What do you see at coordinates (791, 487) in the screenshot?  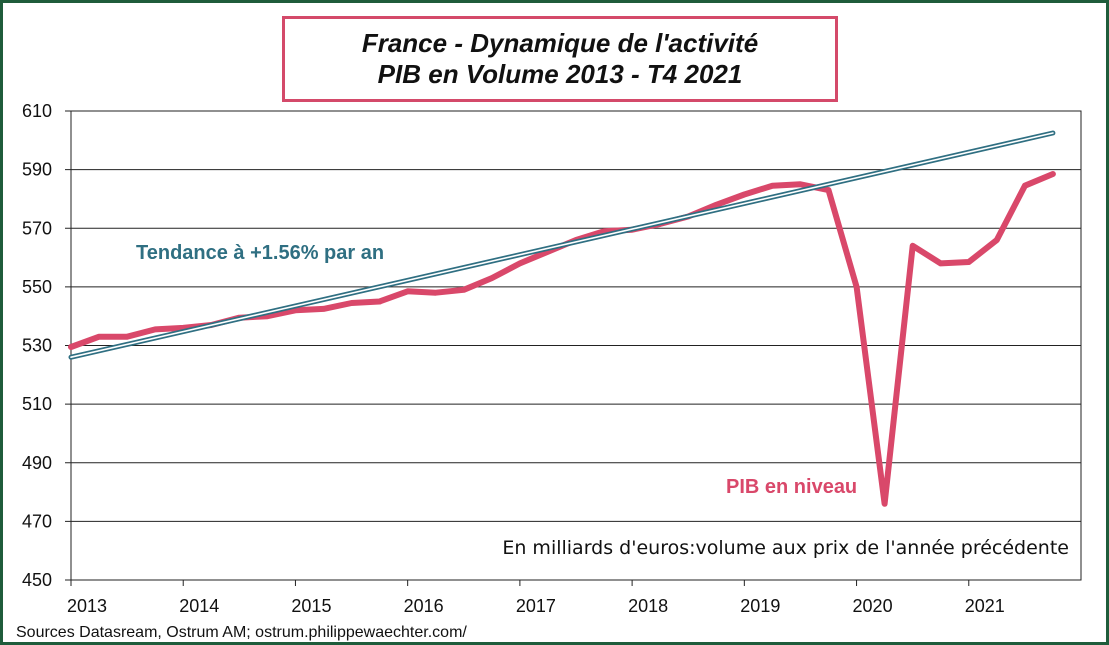 I see `gdp-annotation: PIB en niveau` at bounding box center [791, 487].